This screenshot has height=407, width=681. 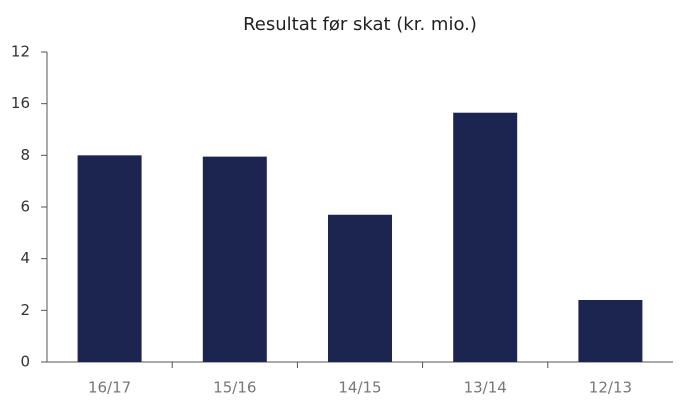 What do you see at coordinates (360, 24) in the screenshot?
I see `chart-title: Resultat før skat (kr. mio.)` at bounding box center [360, 24].